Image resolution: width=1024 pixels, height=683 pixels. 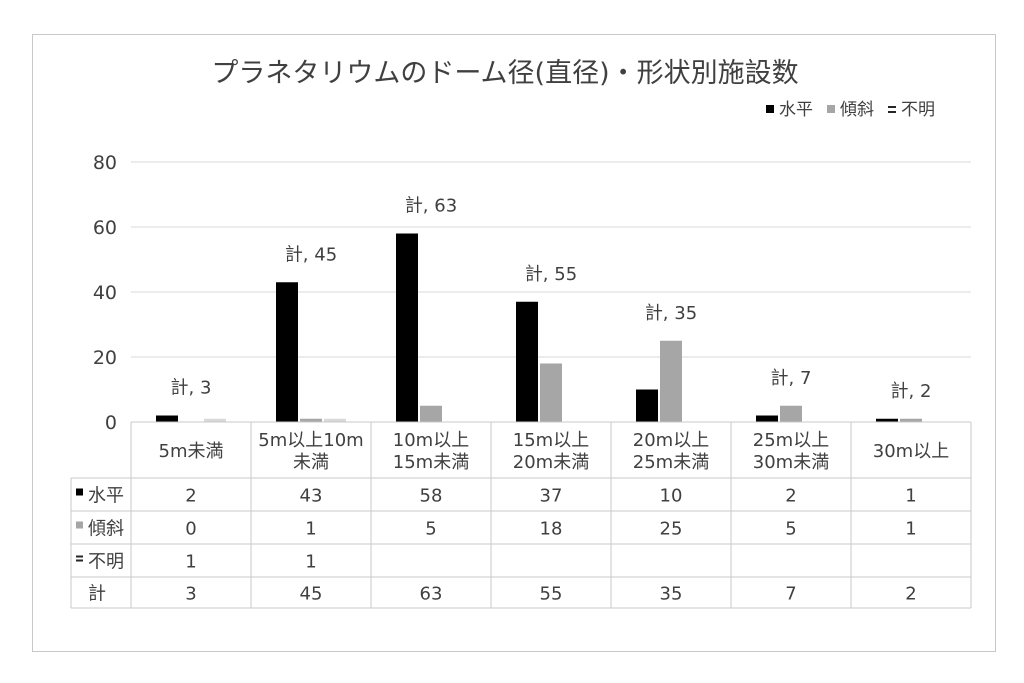 I want to click on row-swatch-水平, so click(x=79, y=492).